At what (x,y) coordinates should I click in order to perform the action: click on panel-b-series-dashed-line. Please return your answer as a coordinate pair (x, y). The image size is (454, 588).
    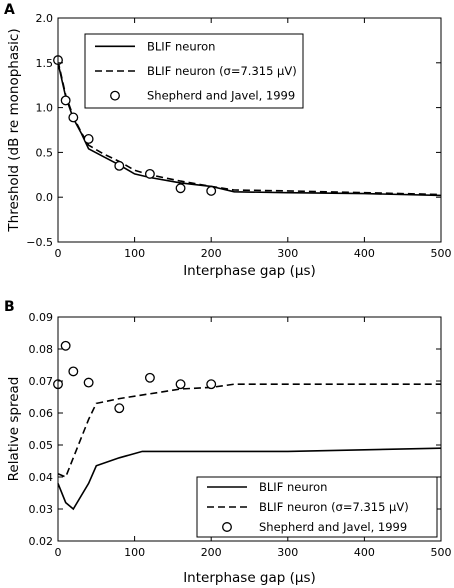
    Looking at the image, I should click on (249, 431).